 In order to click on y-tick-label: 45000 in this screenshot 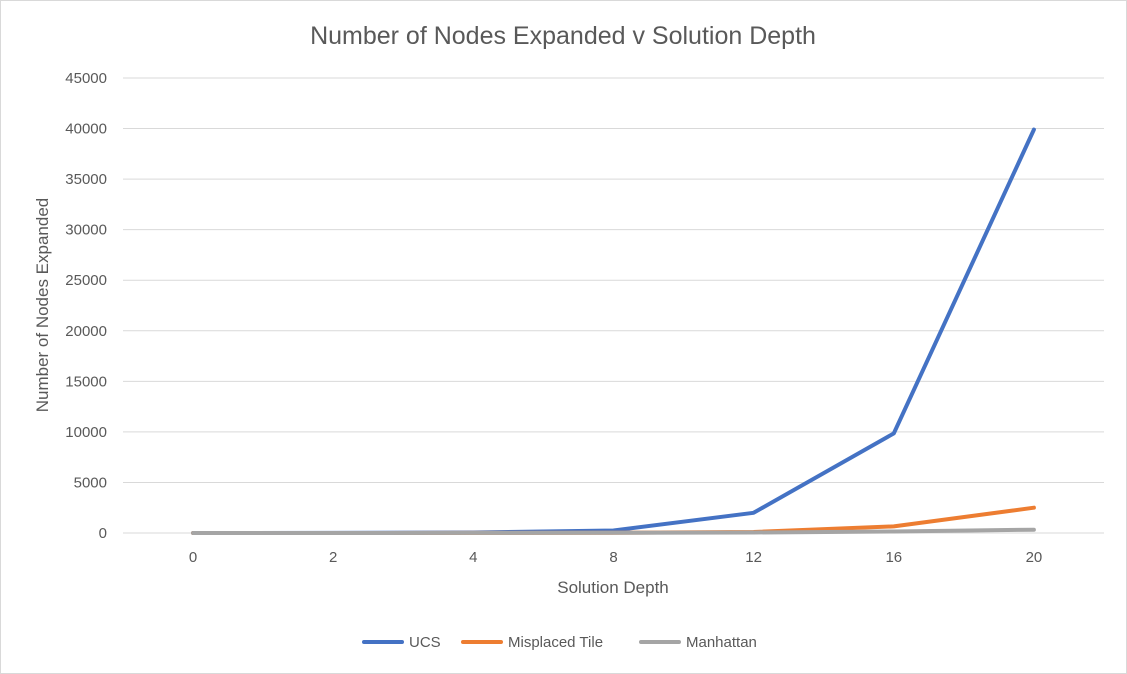, I will do `click(86, 78)`.